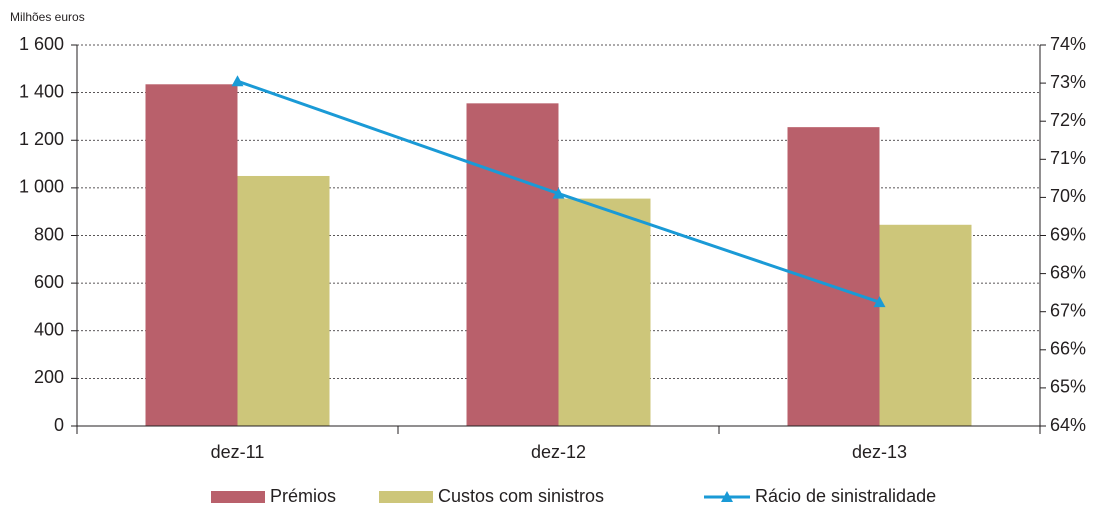 The width and height of the screenshot is (1105, 510). I want to click on y2-tick-label: 64%, so click(1068, 425).